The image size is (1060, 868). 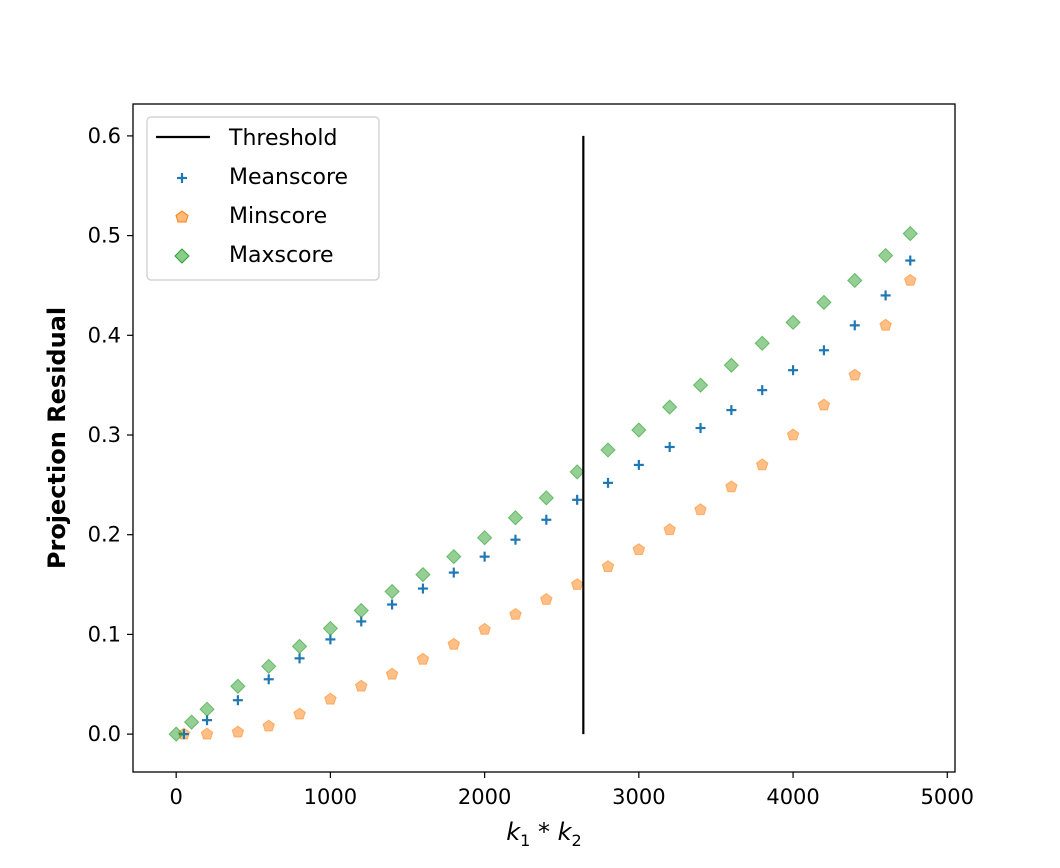 I want to click on y-axis: 0.0 0.1 0.2 0.3 0.4 0.5 0.6, so click(x=110, y=435).